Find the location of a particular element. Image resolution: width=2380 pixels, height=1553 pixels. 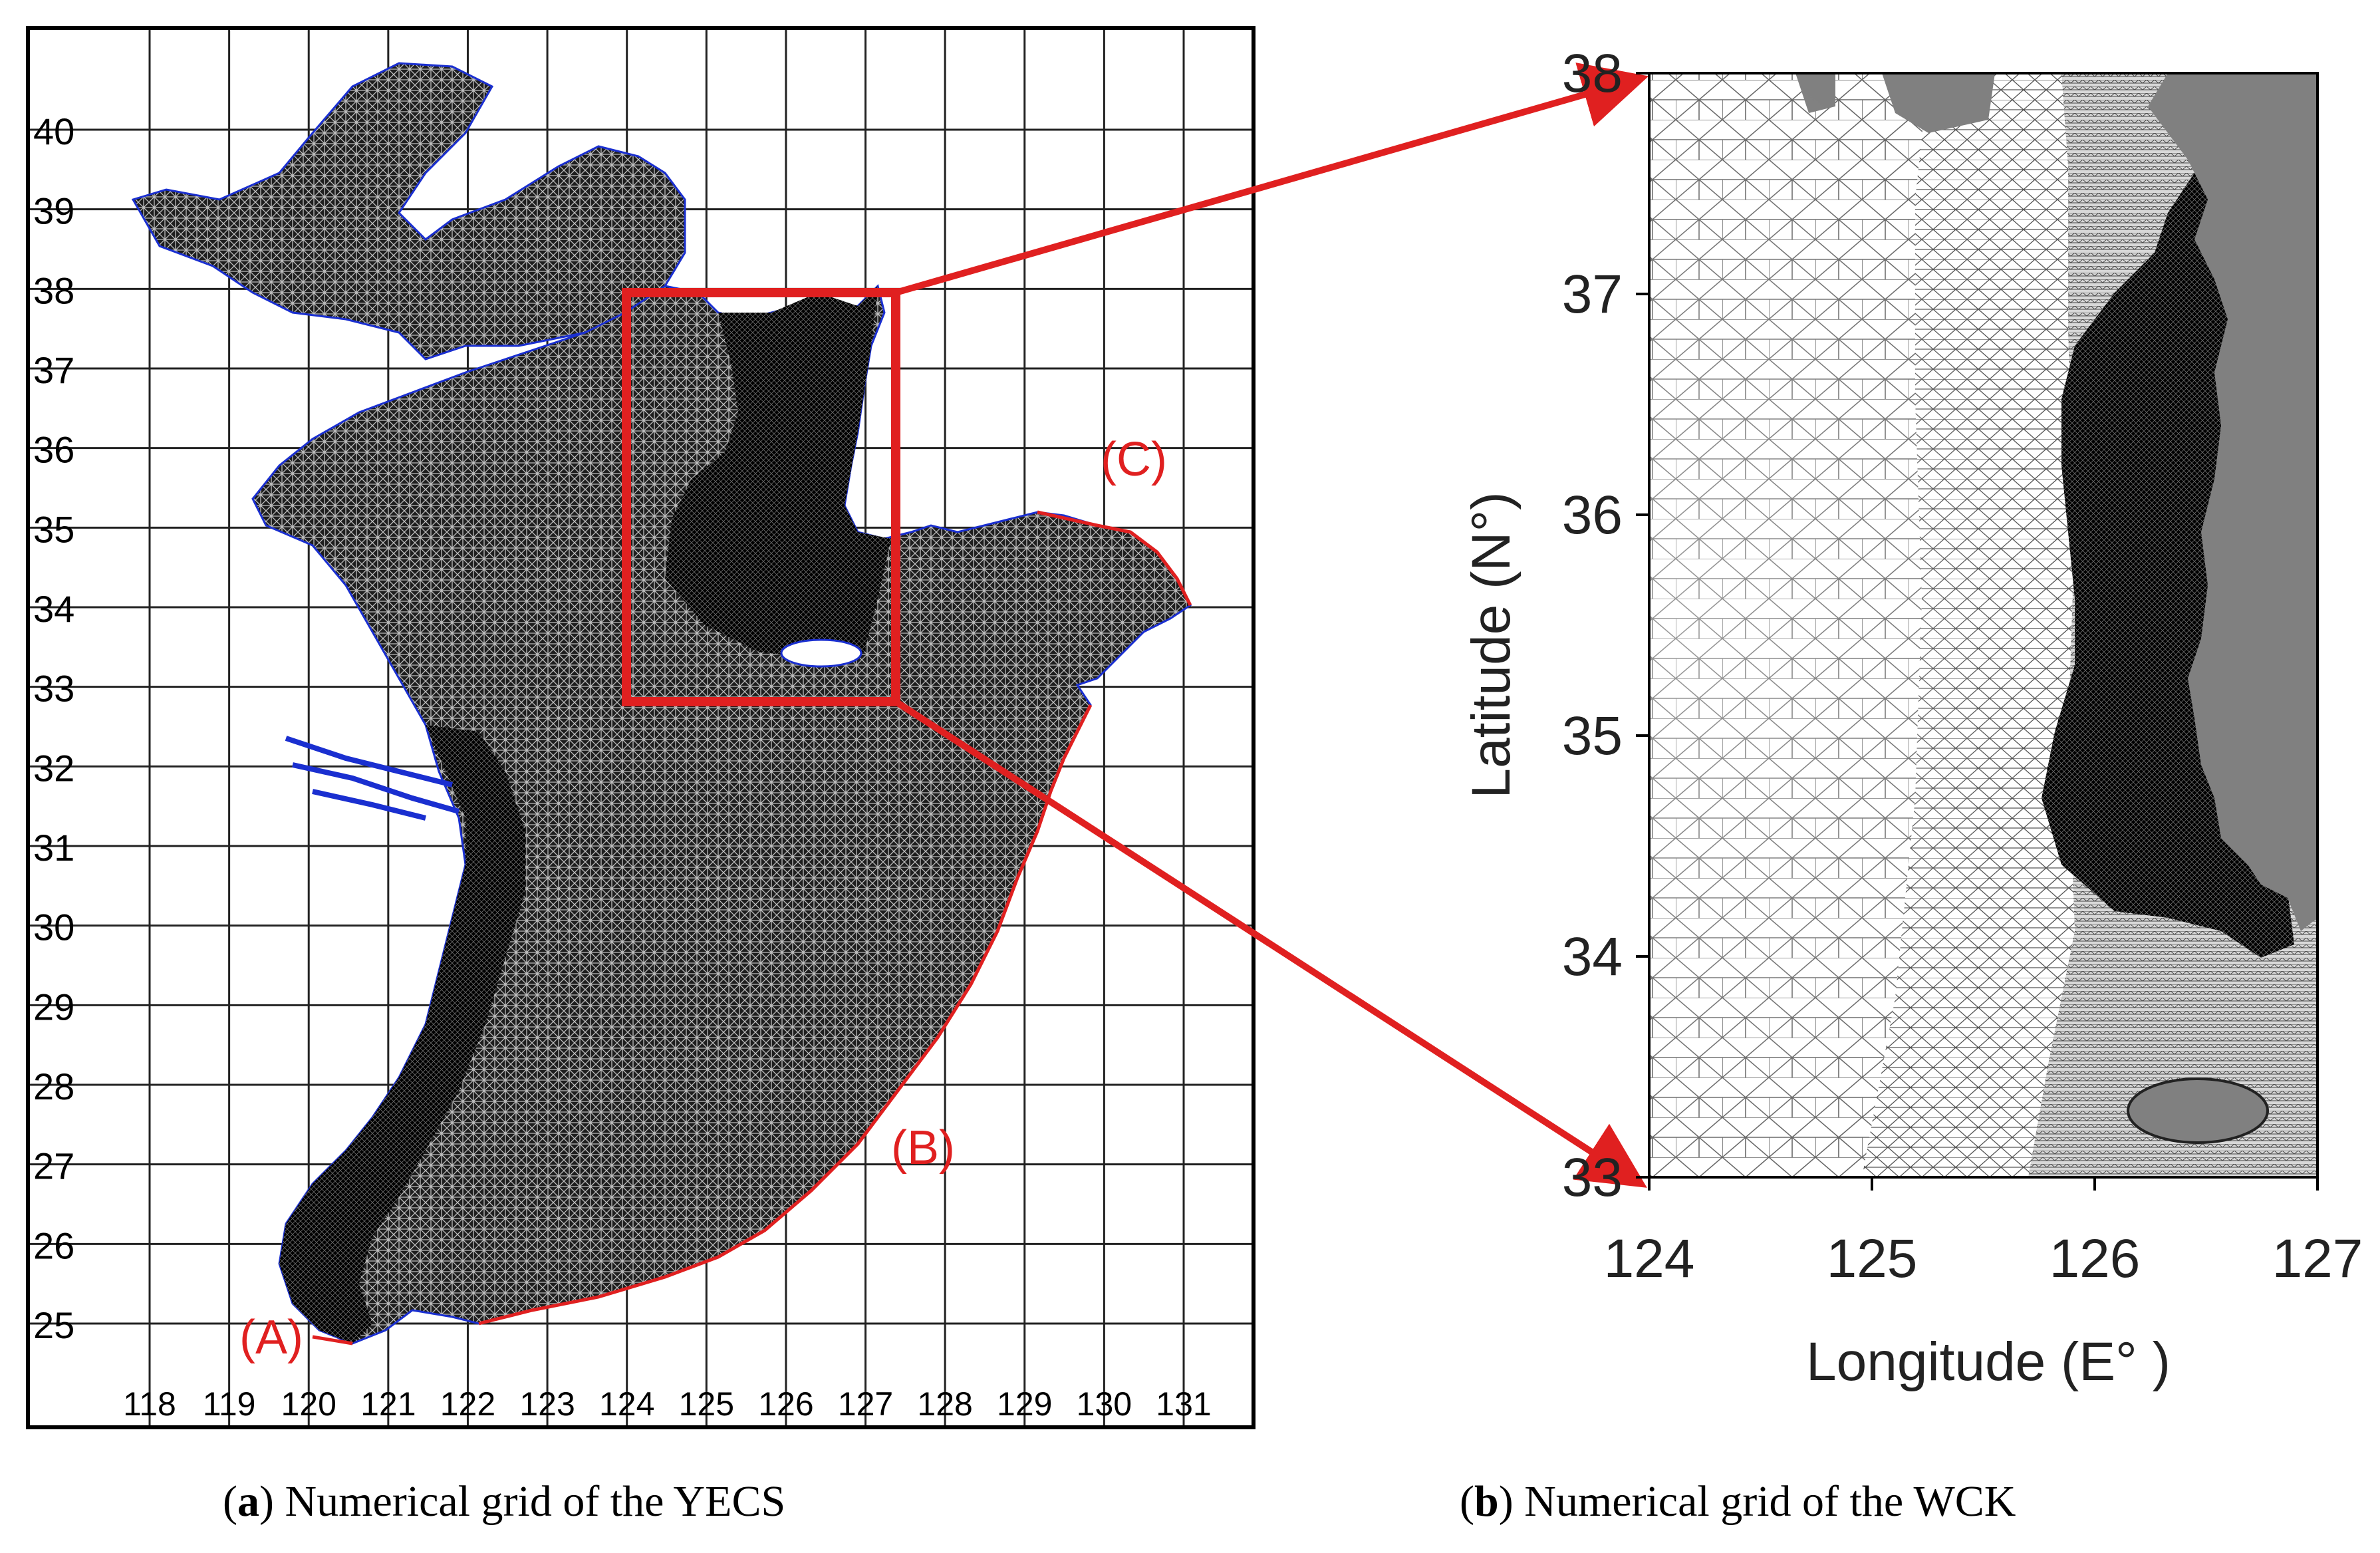

panel-a-latitude-labels: 25 26 27 28 29 30 31 32 33 34 35 36 37 38 39 40 is located at coordinates (53, 728).